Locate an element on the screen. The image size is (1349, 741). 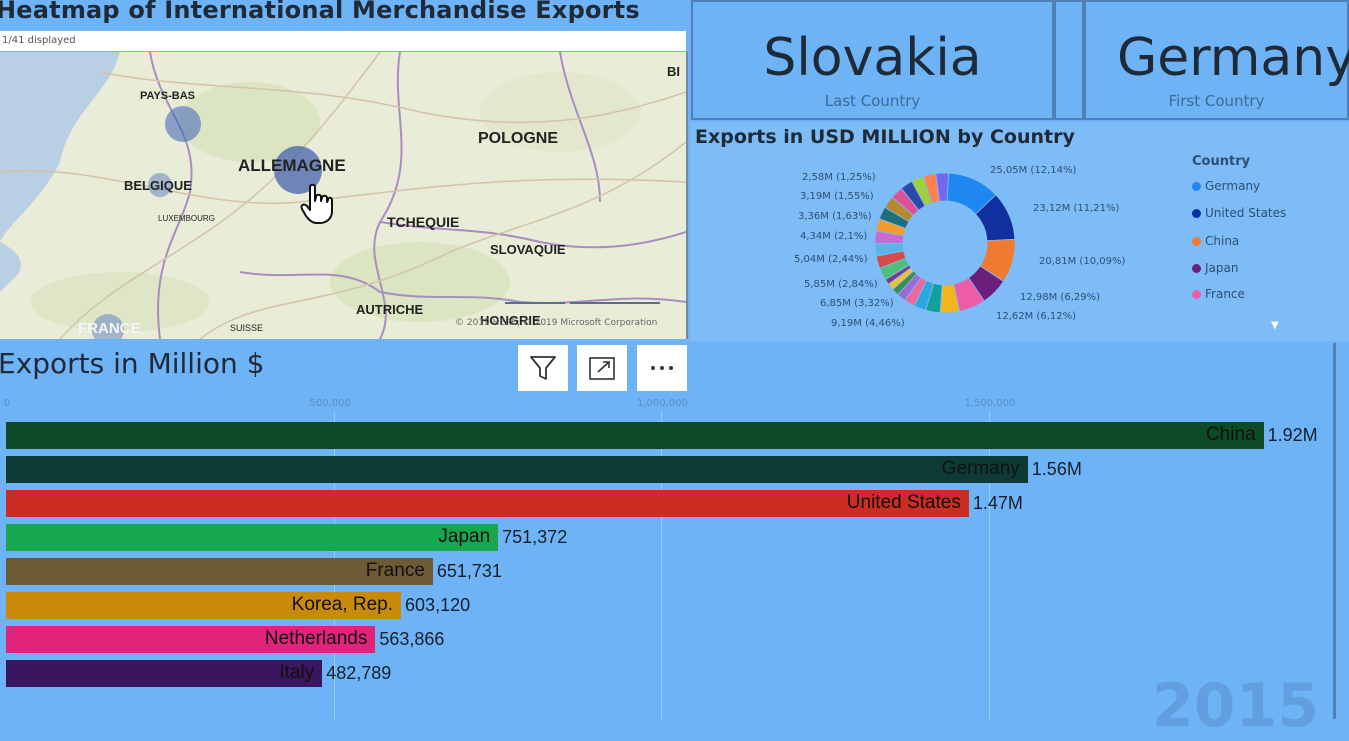
legend-item-germany: Germany is located at coordinates (1226, 186).